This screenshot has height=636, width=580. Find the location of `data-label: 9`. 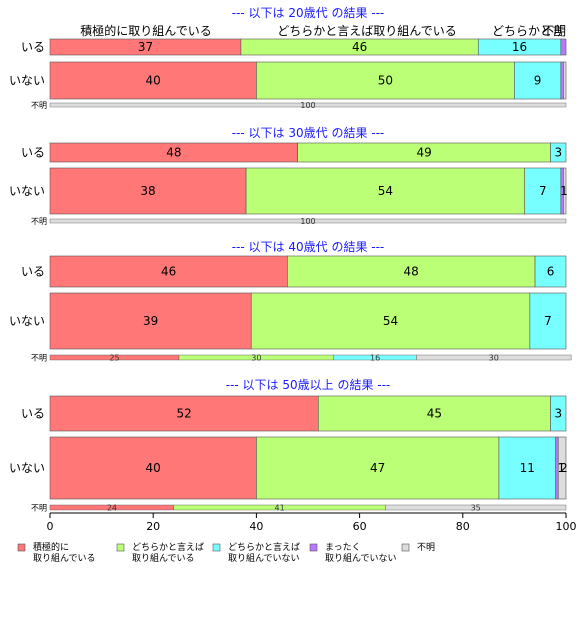

data-label: 9 is located at coordinates (538, 81).